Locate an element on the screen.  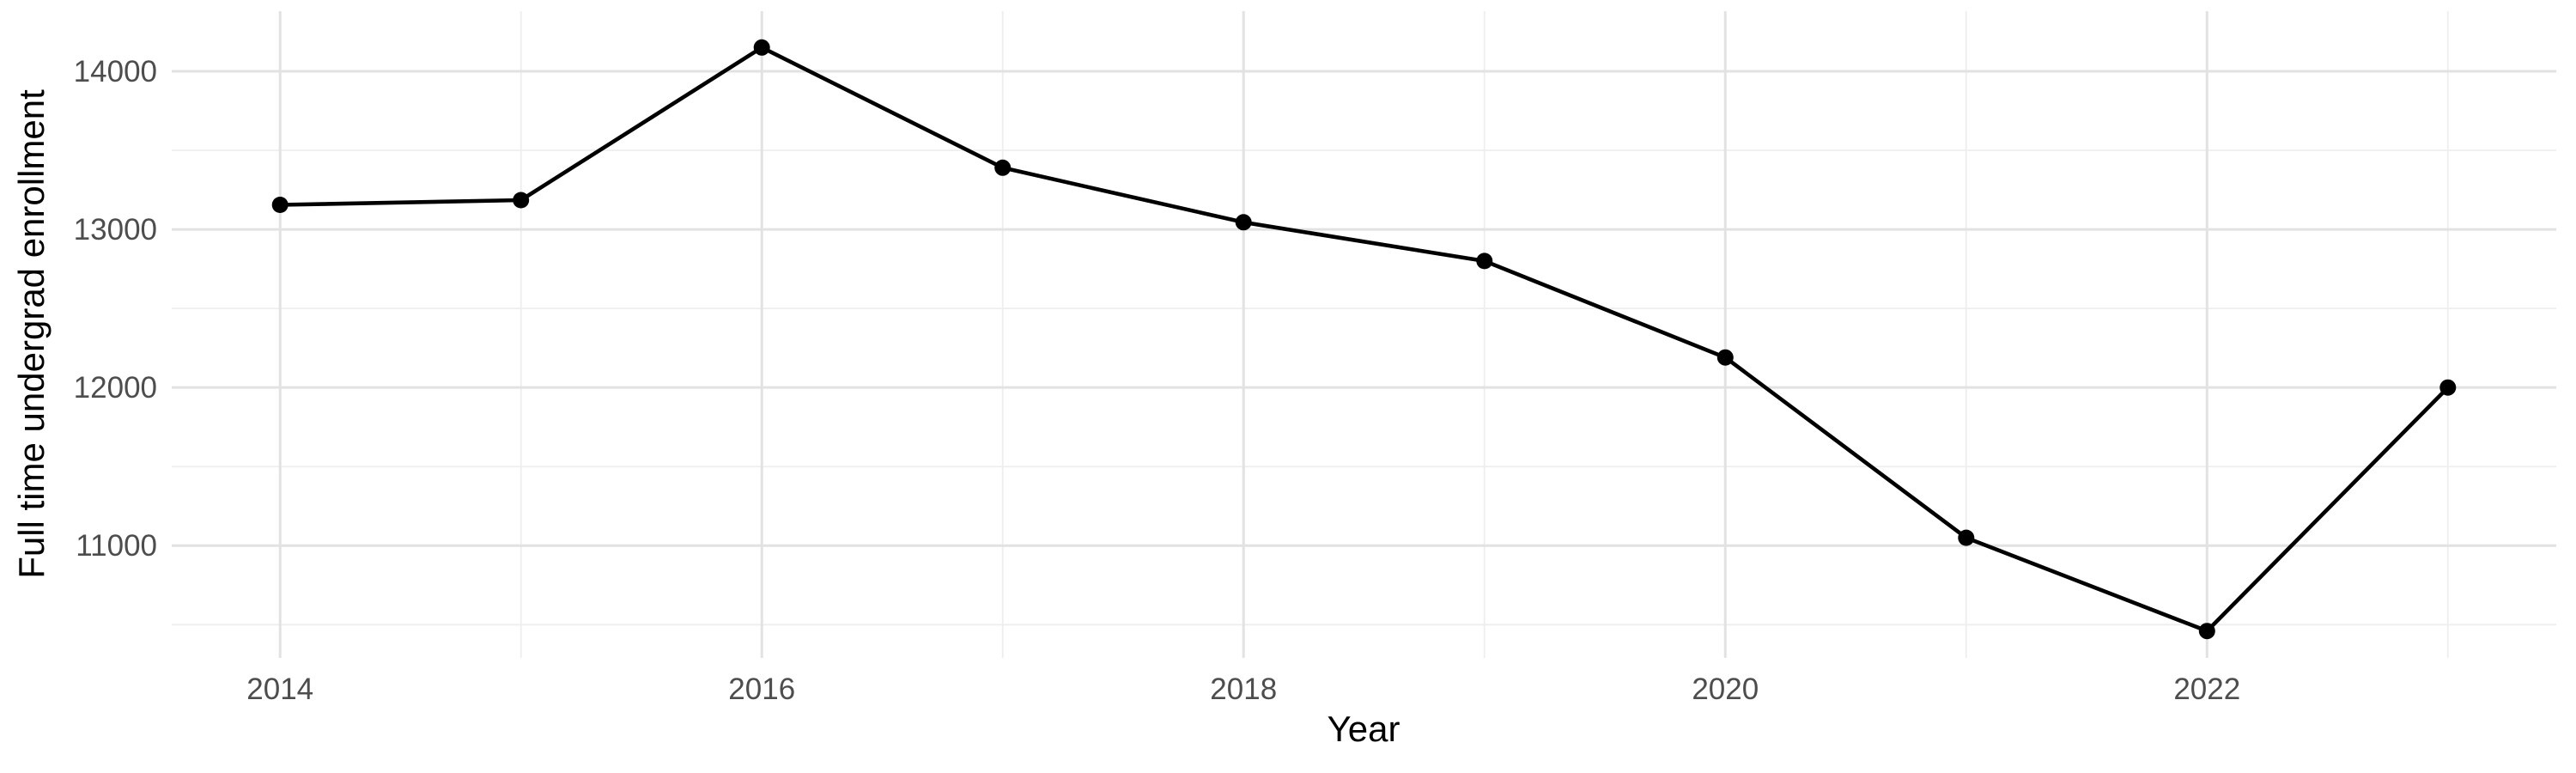
y-tick-labels: 11000 12000 13000 14000 is located at coordinates (116, 309).